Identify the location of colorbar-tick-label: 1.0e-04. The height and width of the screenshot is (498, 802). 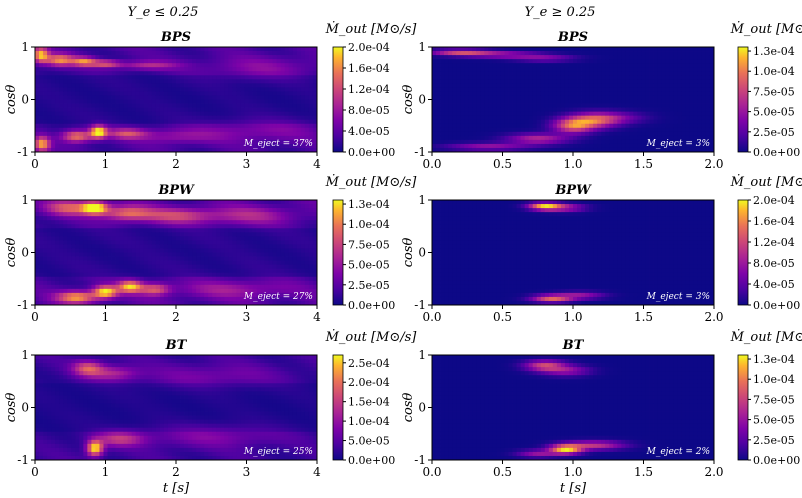
(774, 71).